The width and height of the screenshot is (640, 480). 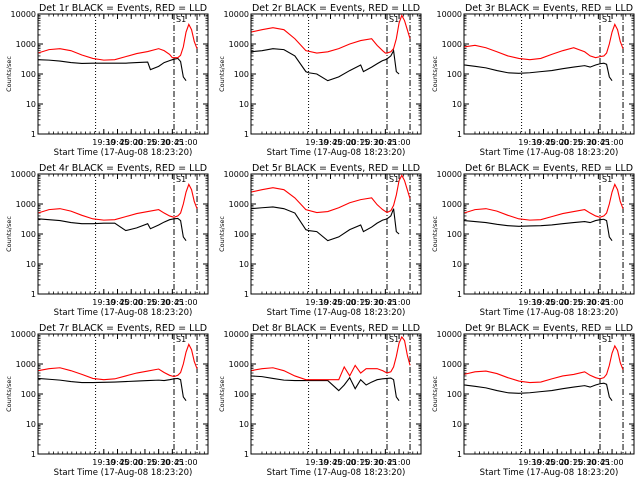 What do you see at coordinates (549, 328) in the screenshot?
I see `chart-title: Det 9r BLACK = Events, RED = LLD` at bounding box center [549, 328].